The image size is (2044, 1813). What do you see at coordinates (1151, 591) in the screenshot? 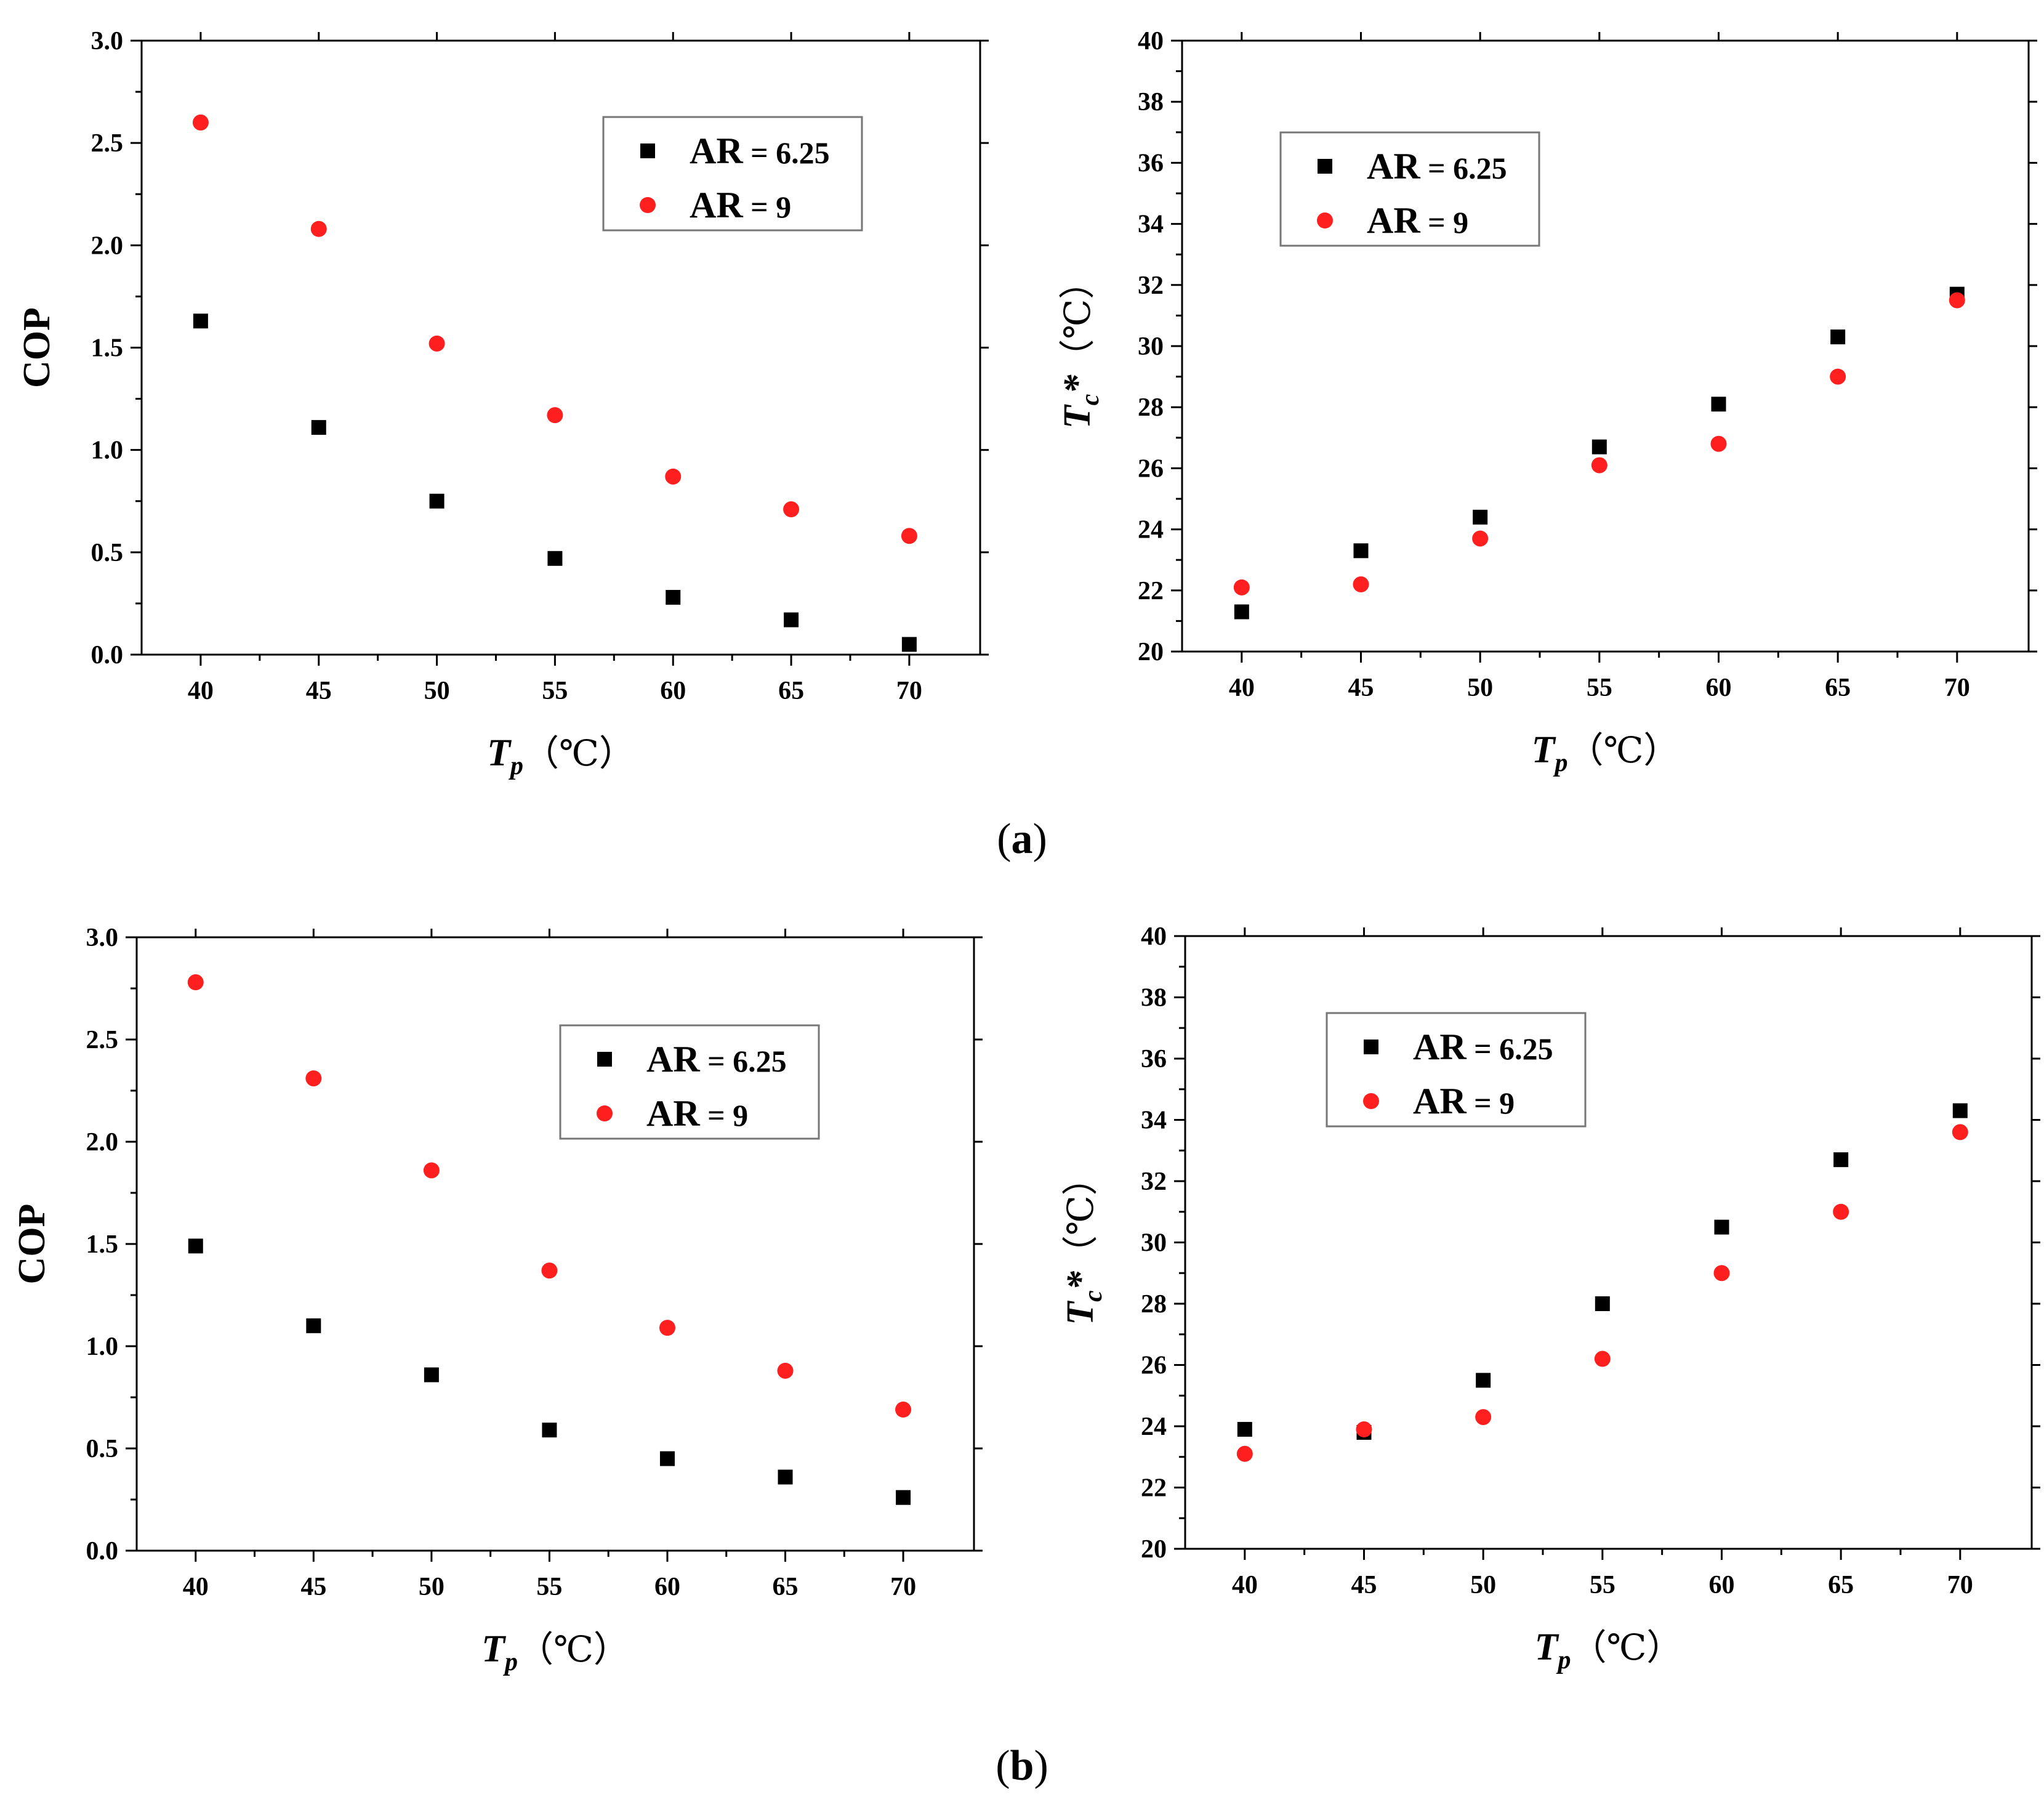
I see `y-tick-label: 22` at bounding box center [1151, 591].